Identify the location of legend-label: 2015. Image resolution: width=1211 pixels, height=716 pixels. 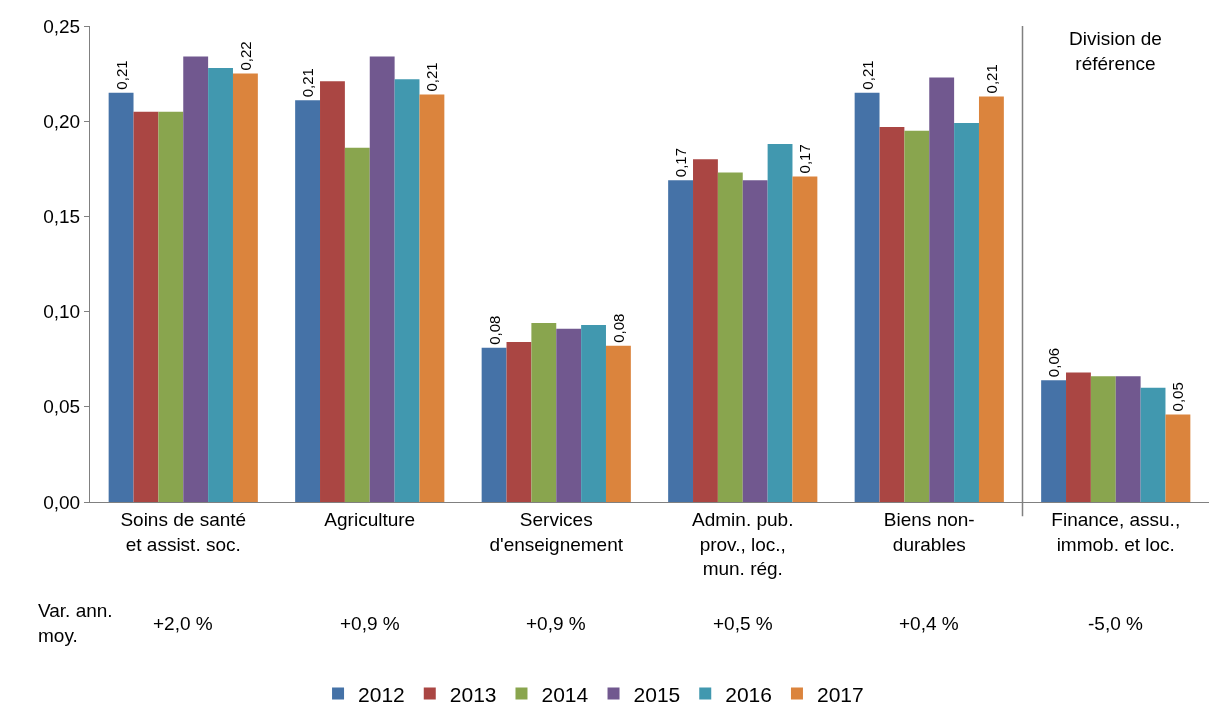
(657, 694).